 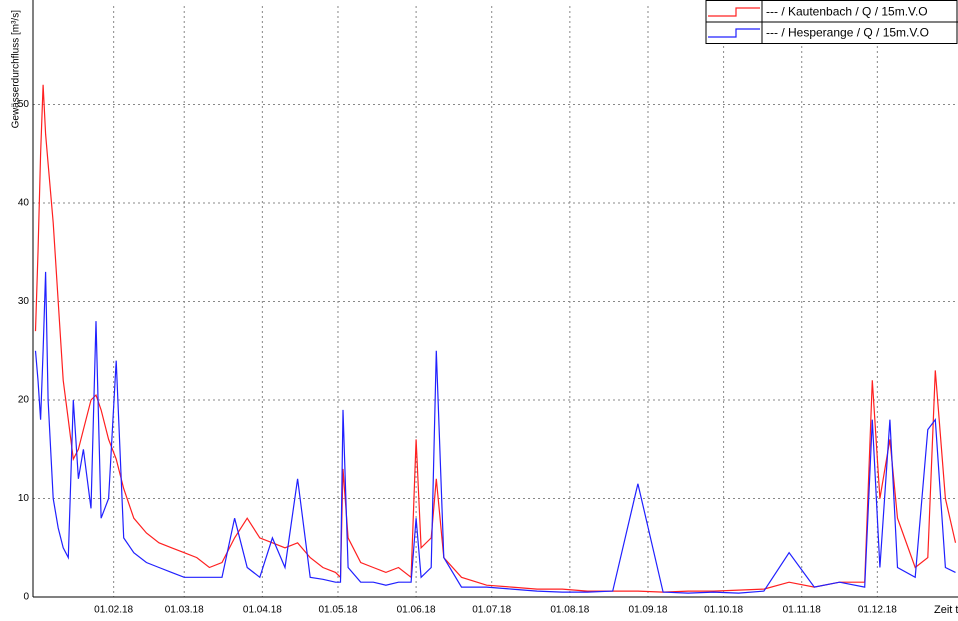 What do you see at coordinates (24, 498) in the screenshot?
I see `y-tick-label: 10` at bounding box center [24, 498].